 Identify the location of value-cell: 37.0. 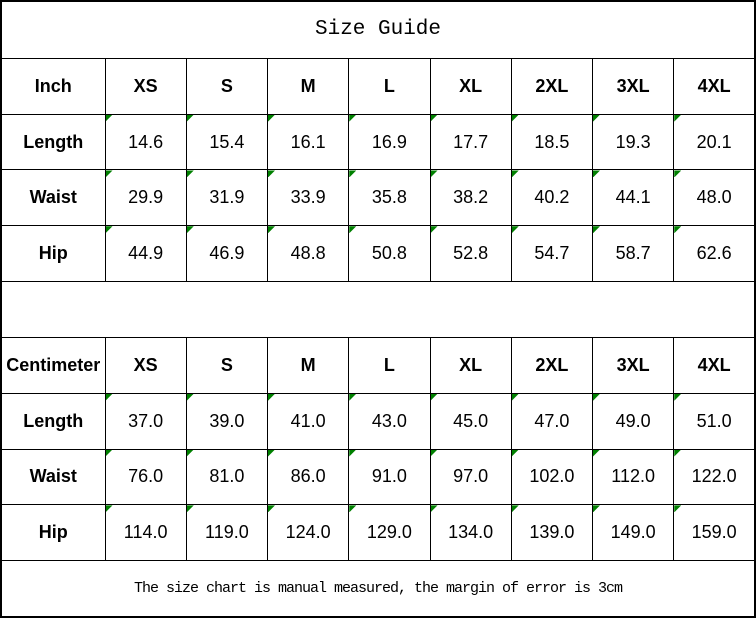
(145, 421).